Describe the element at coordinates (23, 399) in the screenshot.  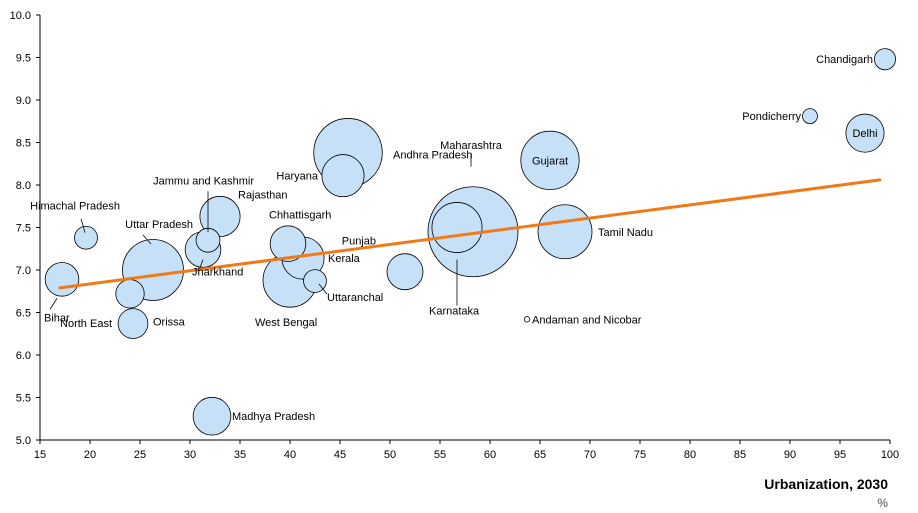
I see `y-tick-label: 5.5` at that location.